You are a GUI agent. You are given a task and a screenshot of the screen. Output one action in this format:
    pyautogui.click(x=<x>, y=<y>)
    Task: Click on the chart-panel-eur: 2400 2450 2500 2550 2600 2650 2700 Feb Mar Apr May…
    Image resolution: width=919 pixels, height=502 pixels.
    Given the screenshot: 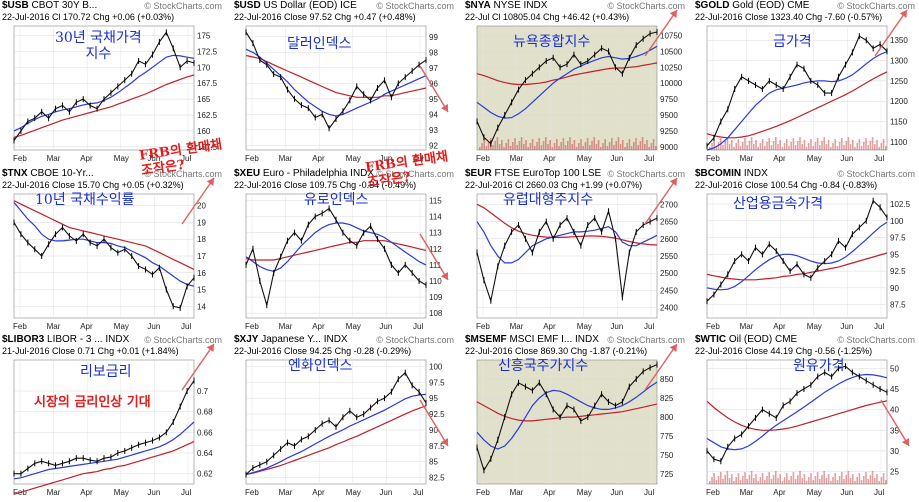 What is the action you would take?
    pyautogui.click(x=577, y=251)
    